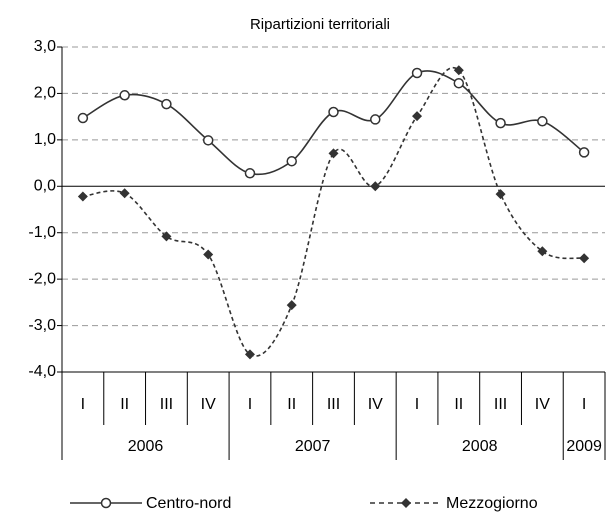 This screenshot has height=517, width=608. Describe the element at coordinates (42, 232) in the screenshot. I see `y-tick-label: -1,0` at that location.